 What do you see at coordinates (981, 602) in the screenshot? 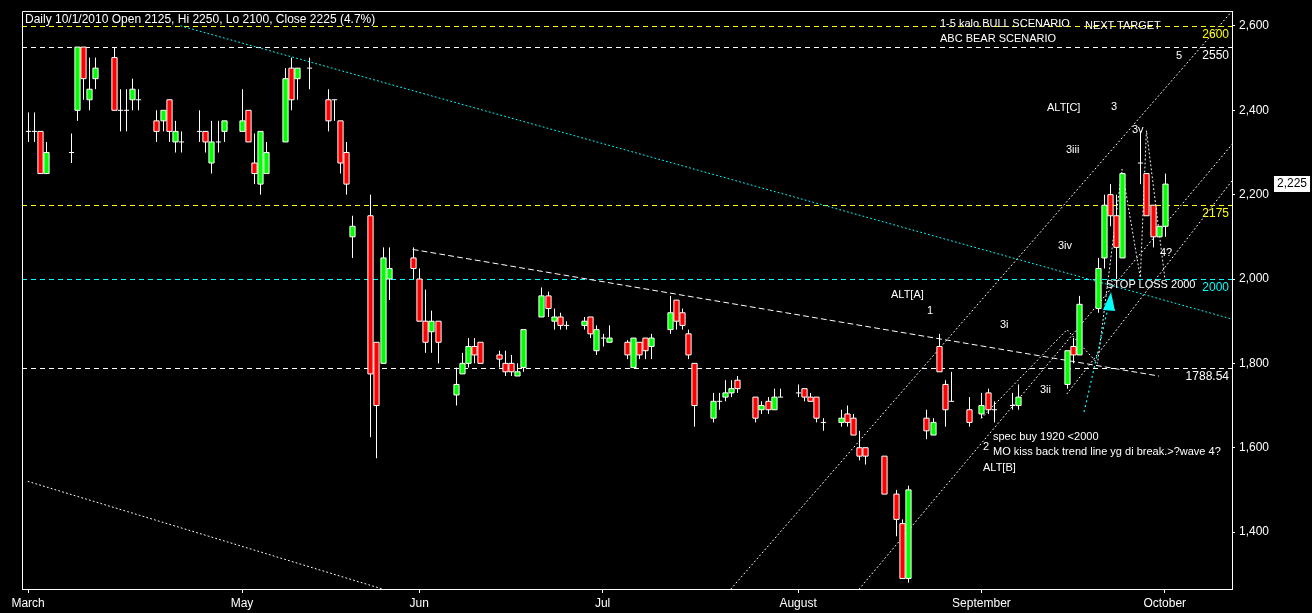
I see `x-tick-label: September` at bounding box center [981, 602].